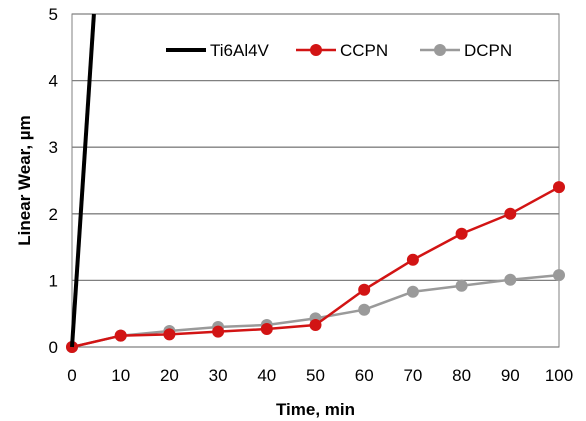  What do you see at coordinates (364, 375) in the screenshot?
I see `x-tick-label: 60` at bounding box center [364, 375].